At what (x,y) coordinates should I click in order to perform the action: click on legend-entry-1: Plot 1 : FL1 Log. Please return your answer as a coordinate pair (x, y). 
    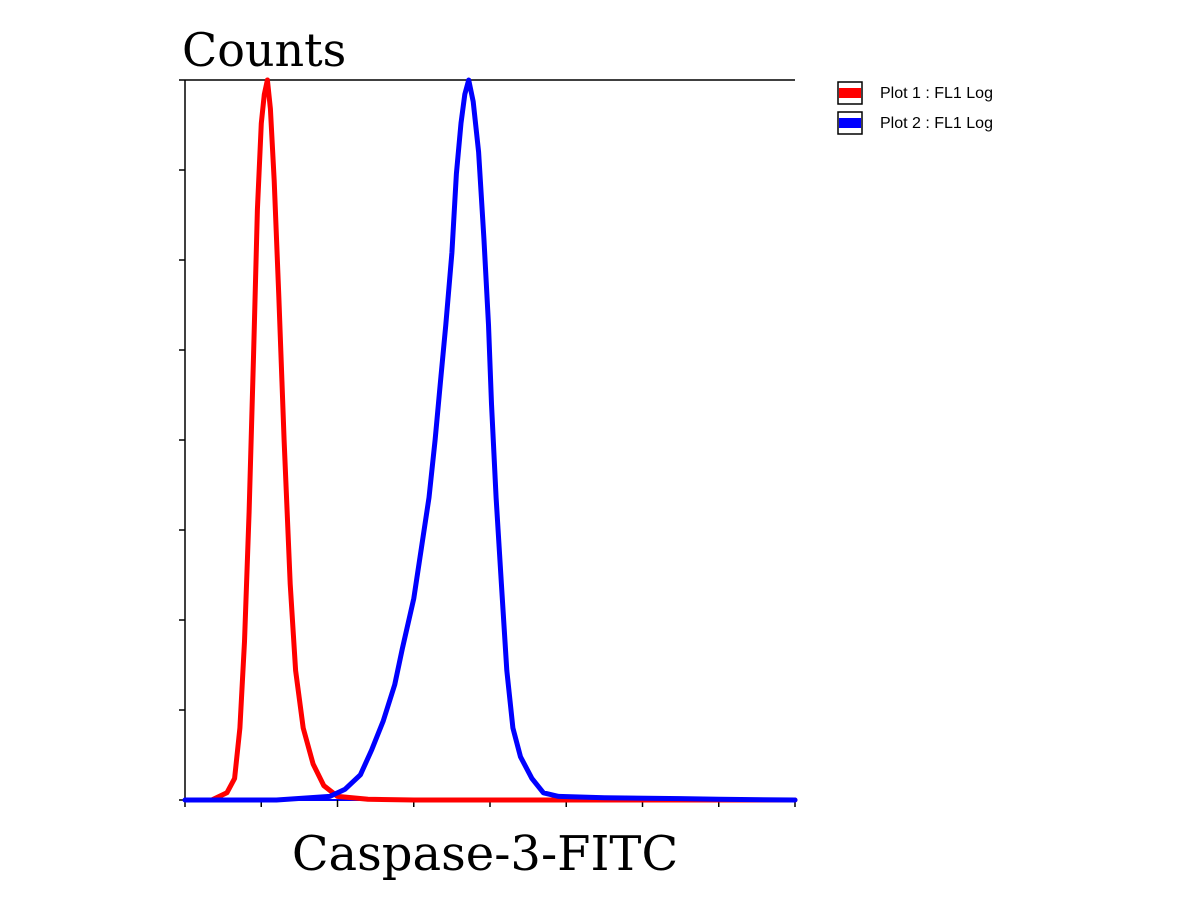
    Looking at the image, I should click on (936, 93).